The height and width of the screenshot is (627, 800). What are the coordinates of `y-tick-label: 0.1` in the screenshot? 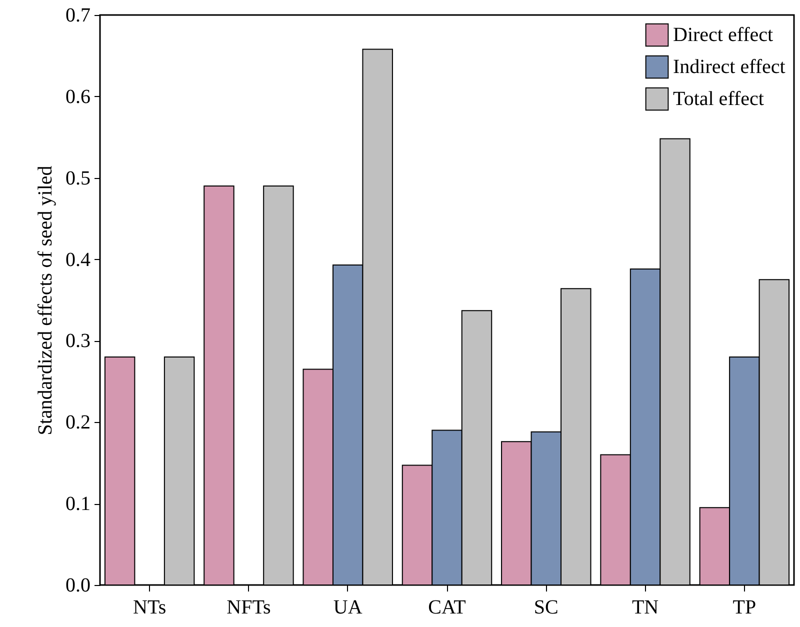 It's located at (78, 504).